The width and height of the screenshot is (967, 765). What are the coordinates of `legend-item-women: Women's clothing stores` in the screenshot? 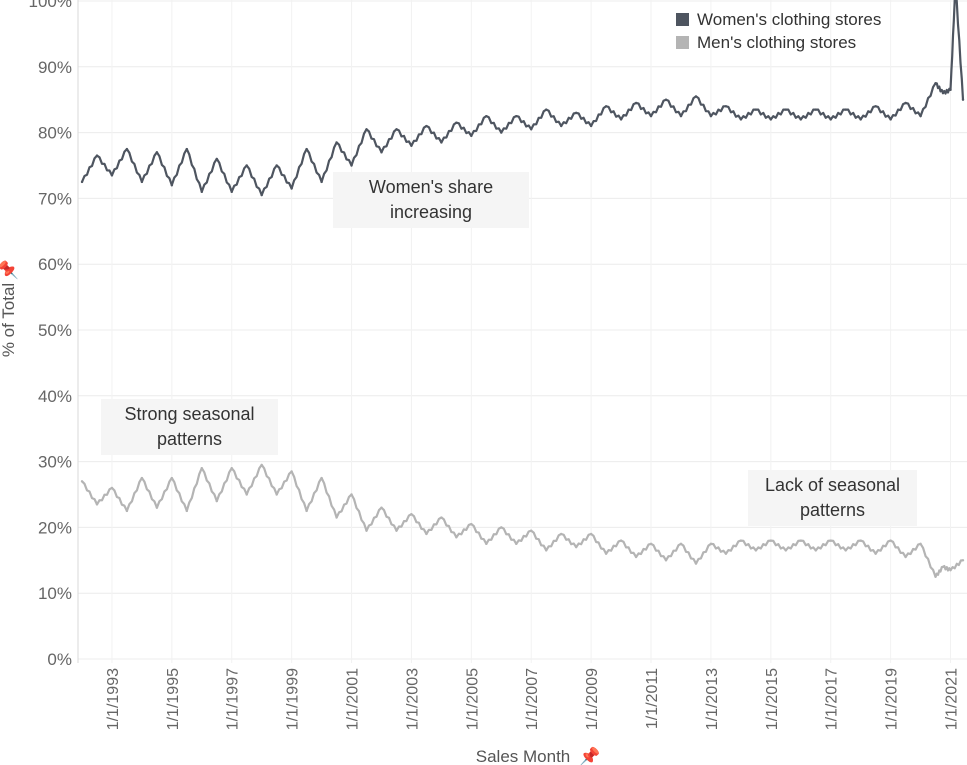 It's located at (778, 19).